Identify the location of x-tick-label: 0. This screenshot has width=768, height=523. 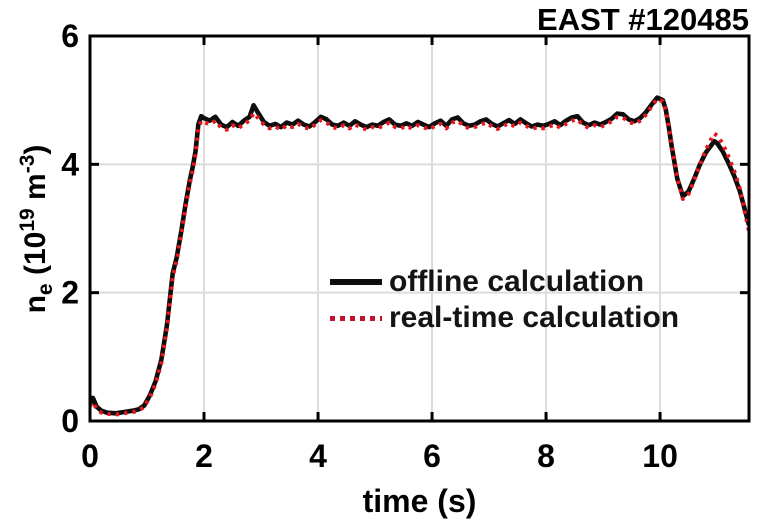
(90, 456).